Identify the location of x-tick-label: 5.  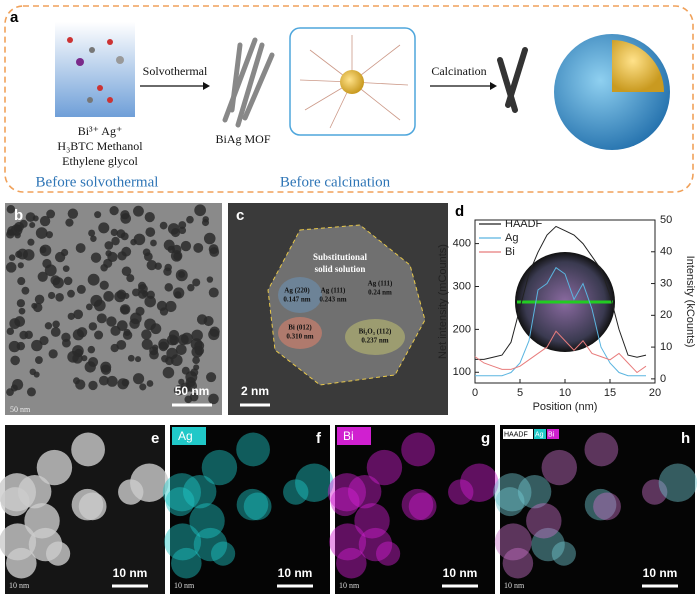
(520, 393).